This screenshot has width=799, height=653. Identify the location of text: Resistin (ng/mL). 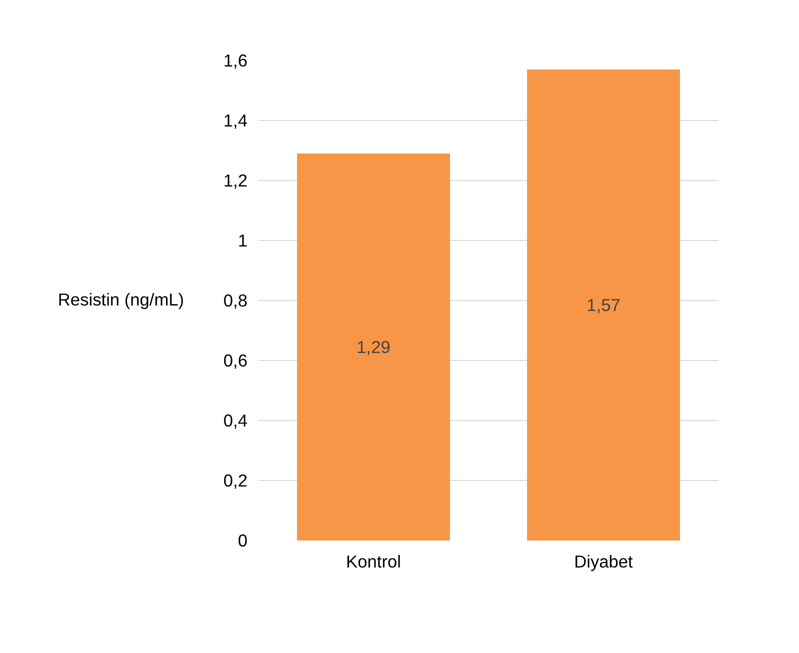
(121, 300).